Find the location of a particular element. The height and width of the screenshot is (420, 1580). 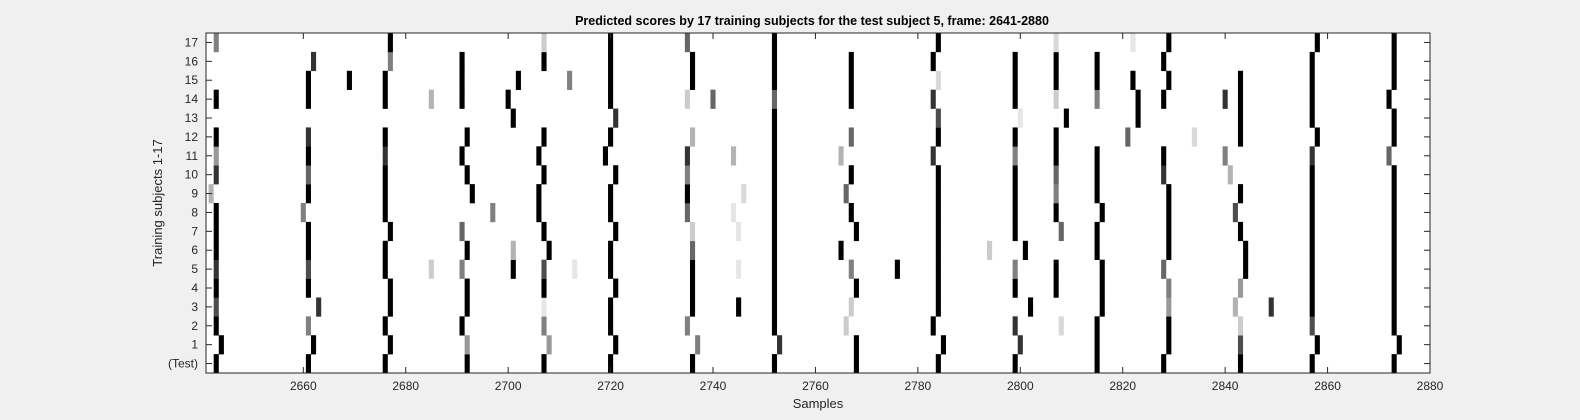

x-tick-label: 2760 is located at coordinates (815, 386).